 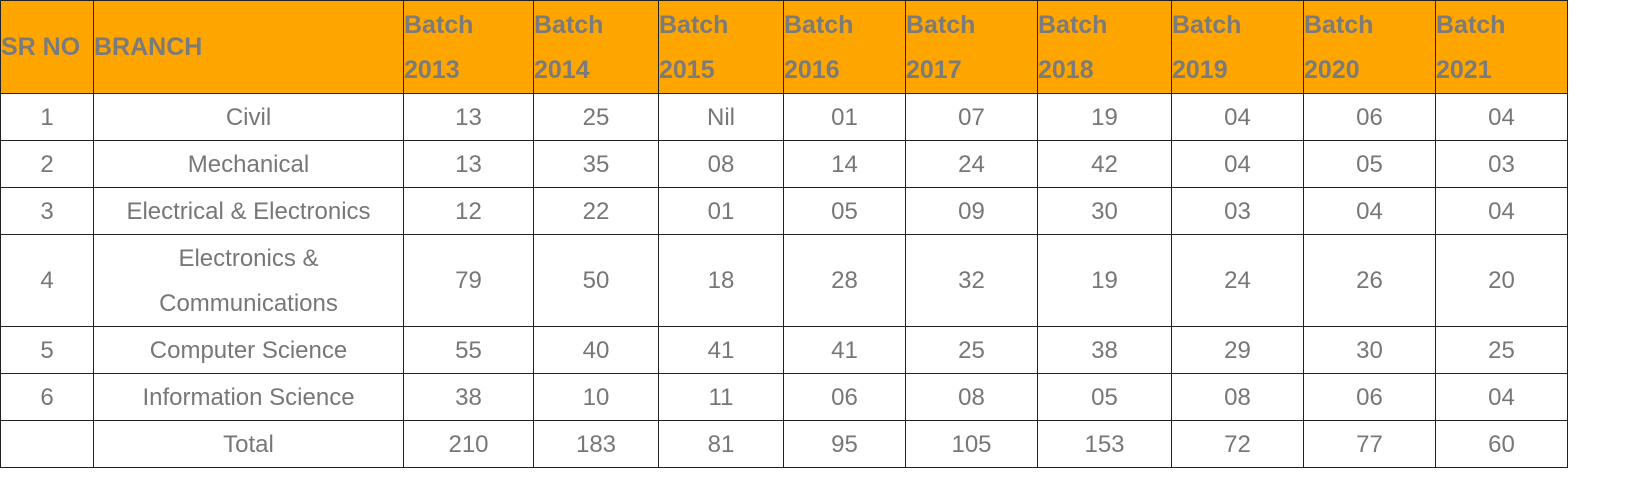 I want to click on header-batch-2015: Batch 2015, so click(x=721, y=47).